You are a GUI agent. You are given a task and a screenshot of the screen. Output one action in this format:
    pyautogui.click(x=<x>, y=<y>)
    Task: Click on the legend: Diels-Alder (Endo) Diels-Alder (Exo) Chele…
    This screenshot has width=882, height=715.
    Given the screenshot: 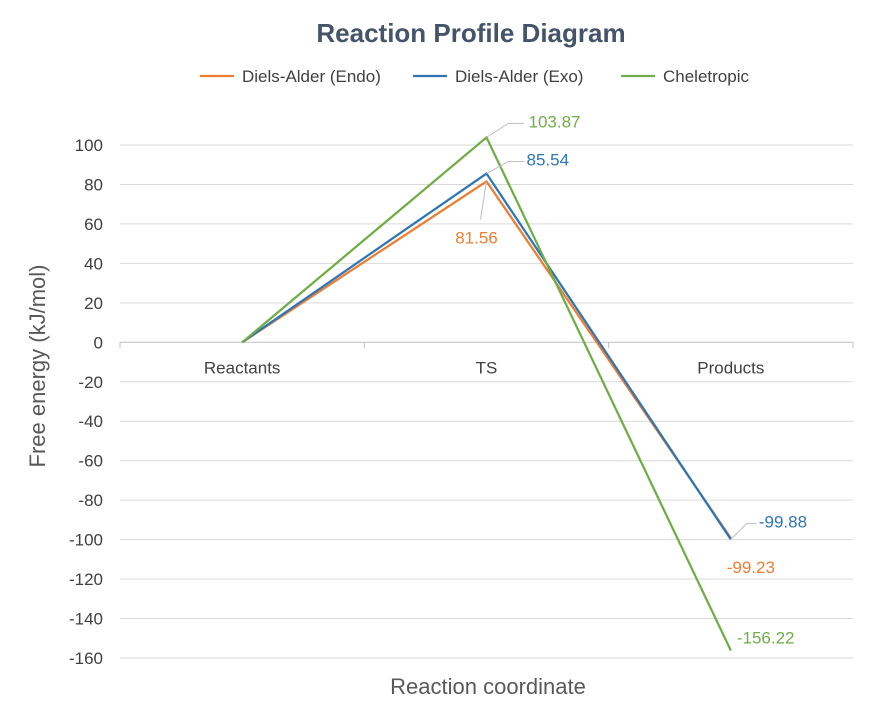 What is the action you would take?
    pyautogui.click(x=474, y=76)
    